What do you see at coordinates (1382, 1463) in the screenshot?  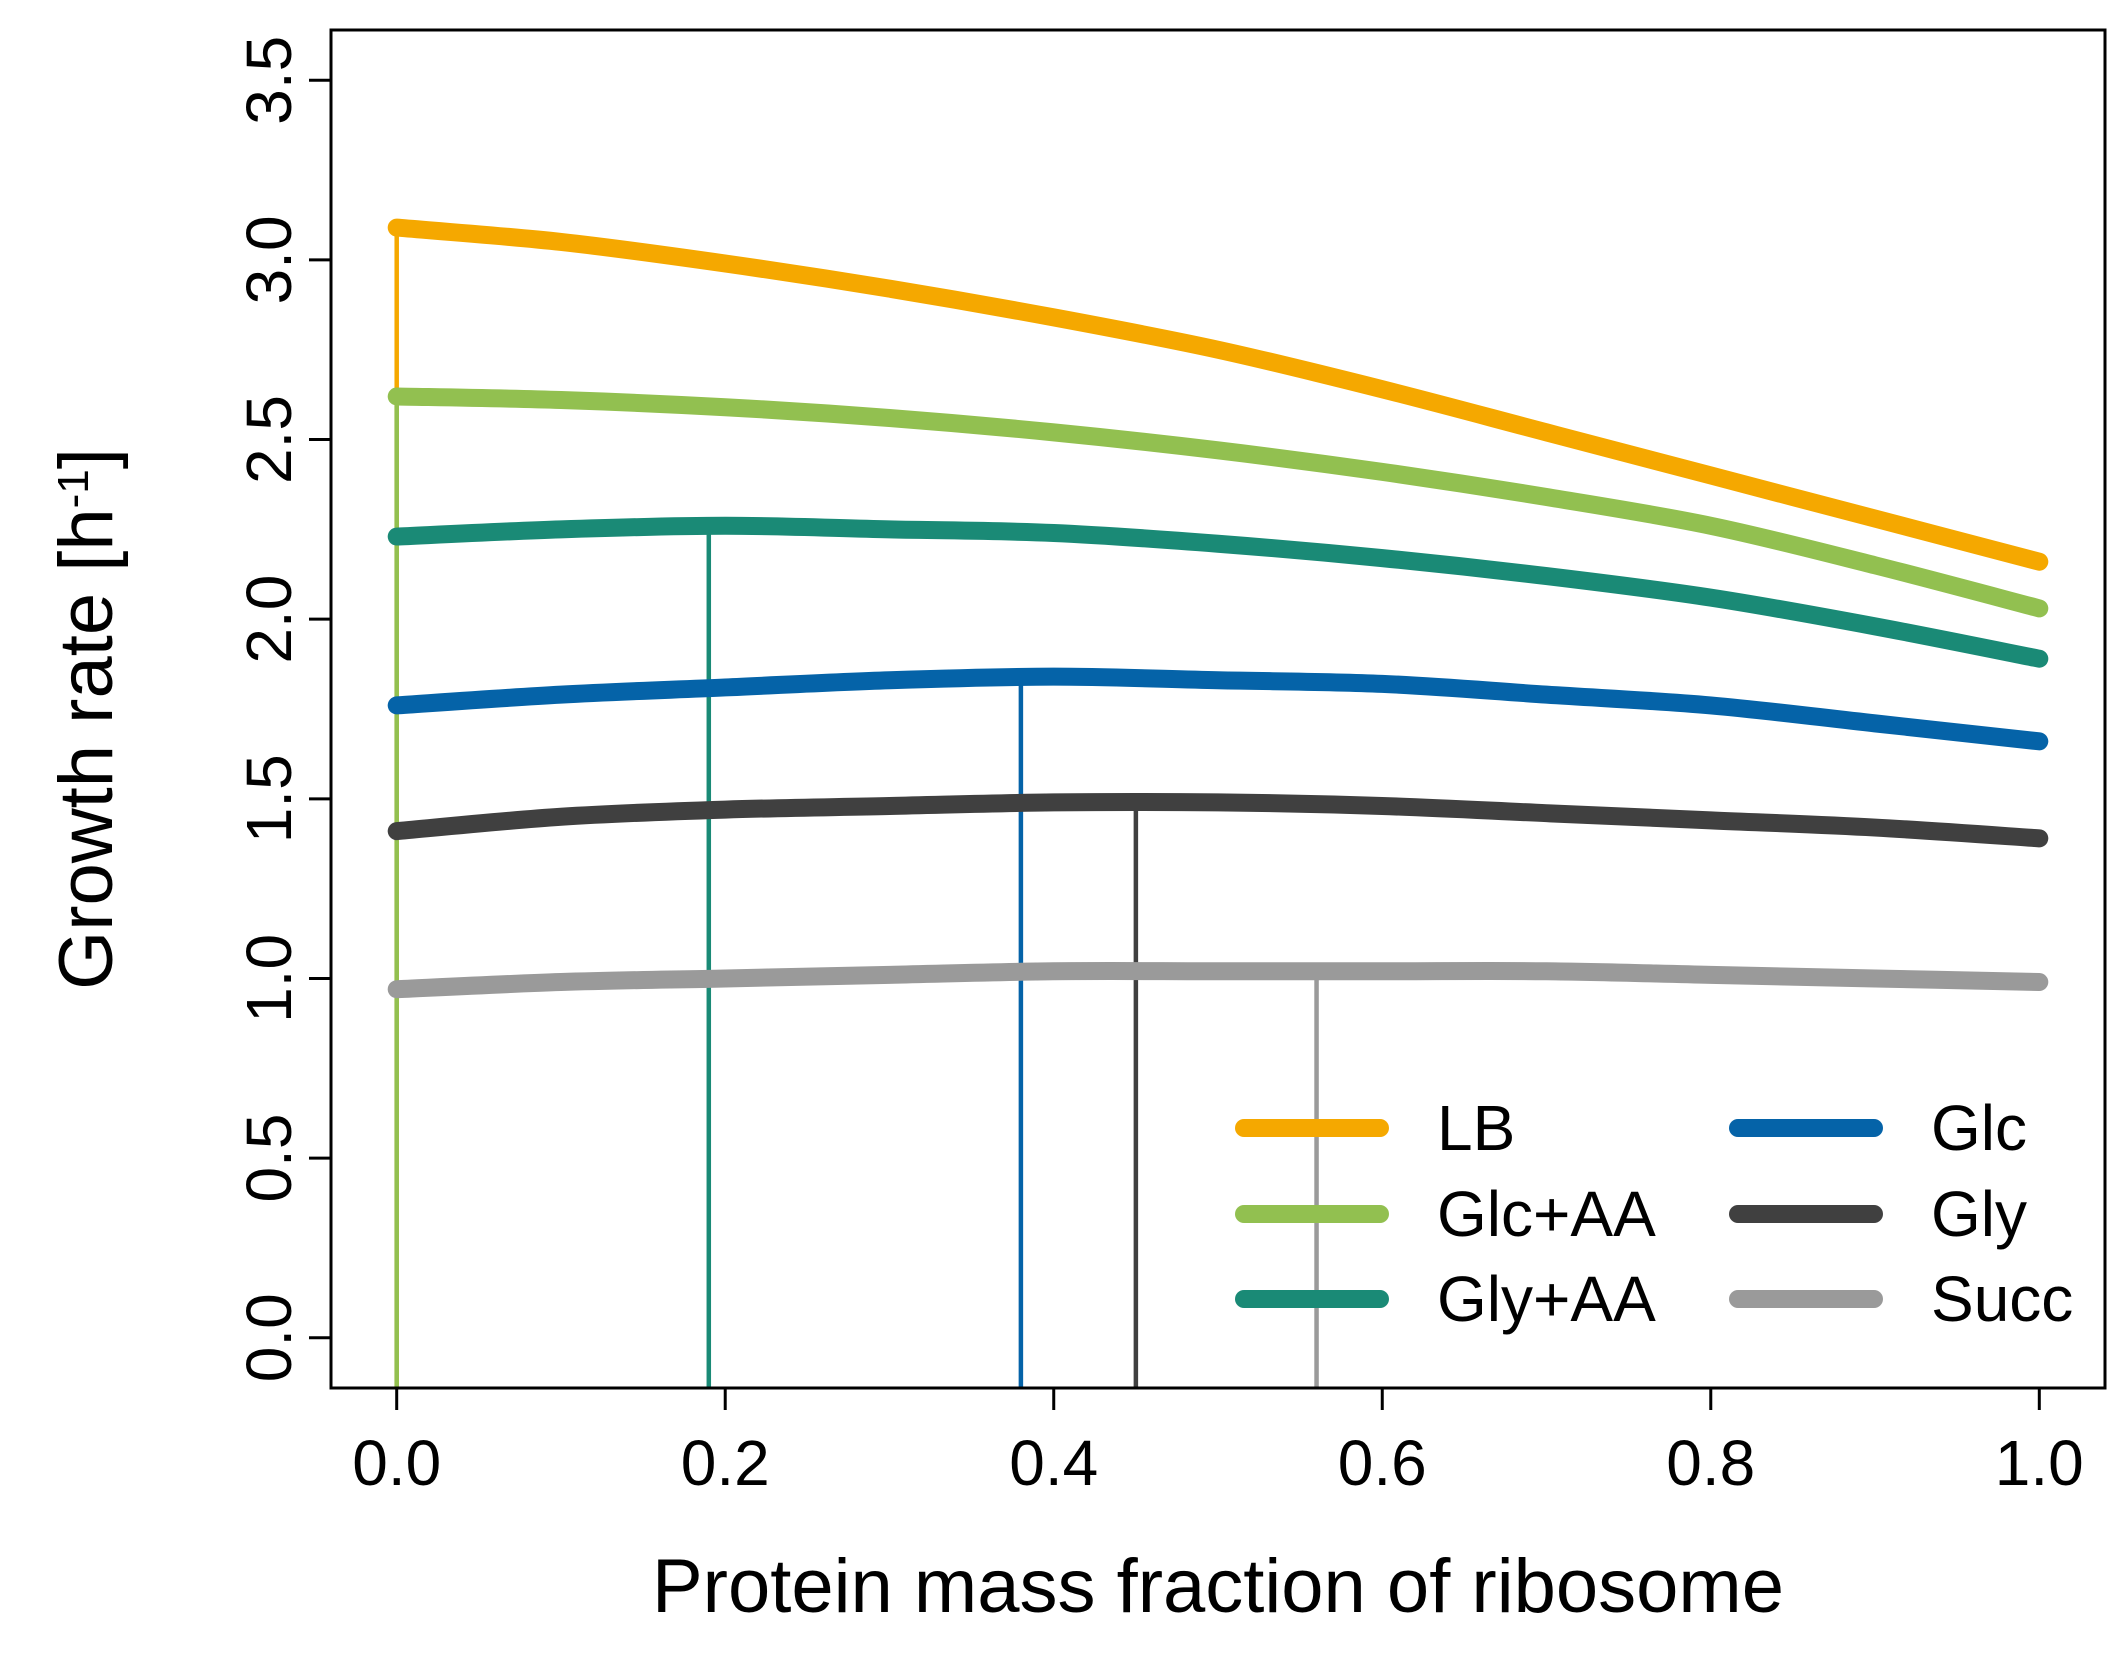 I see `x-tick-label: 0.6` at bounding box center [1382, 1463].